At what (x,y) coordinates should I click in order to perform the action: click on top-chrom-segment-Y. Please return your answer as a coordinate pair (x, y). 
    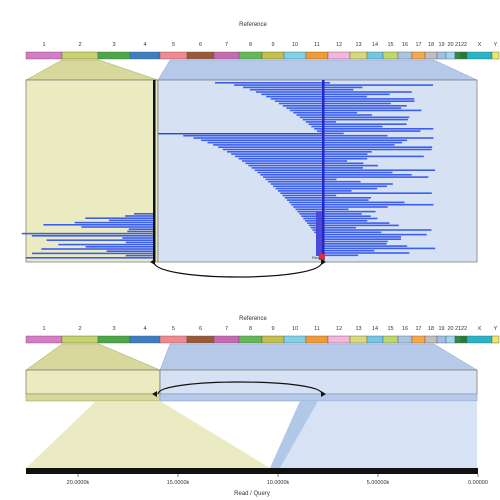
    Looking at the image, I should click on (495, 55).